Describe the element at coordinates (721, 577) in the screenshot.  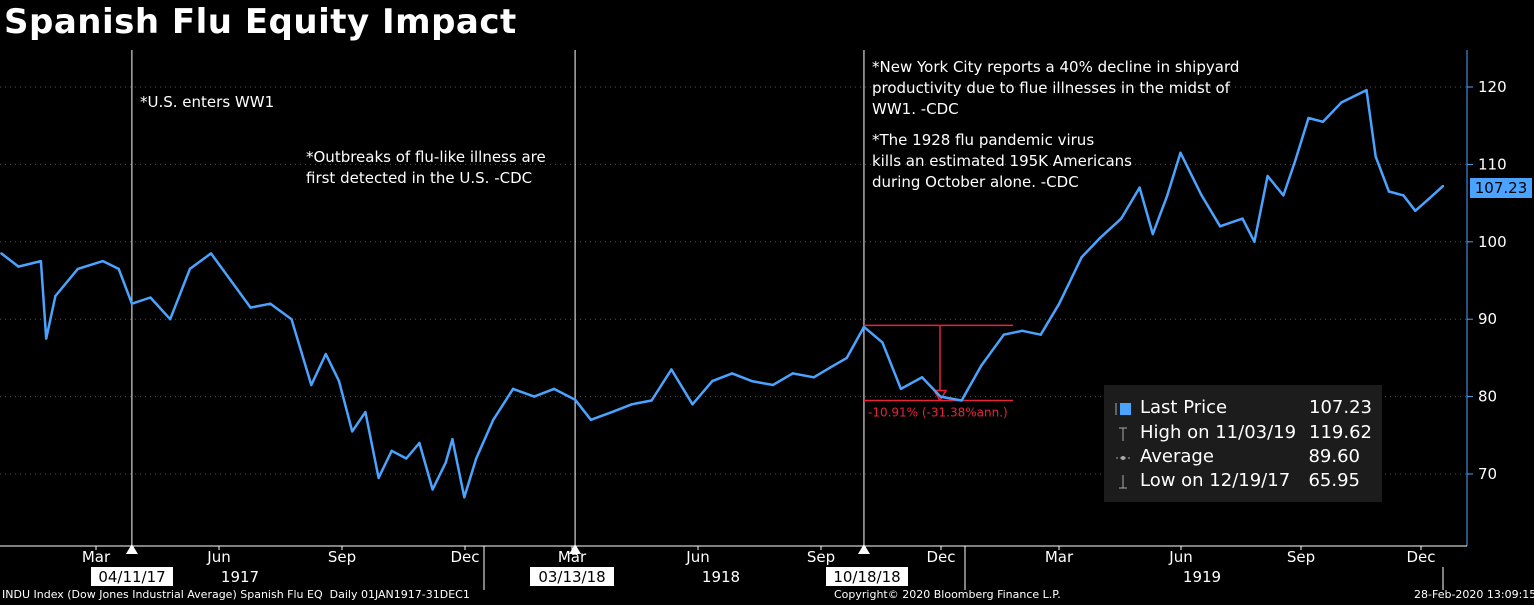
I see `year-label: 1918` at that location.